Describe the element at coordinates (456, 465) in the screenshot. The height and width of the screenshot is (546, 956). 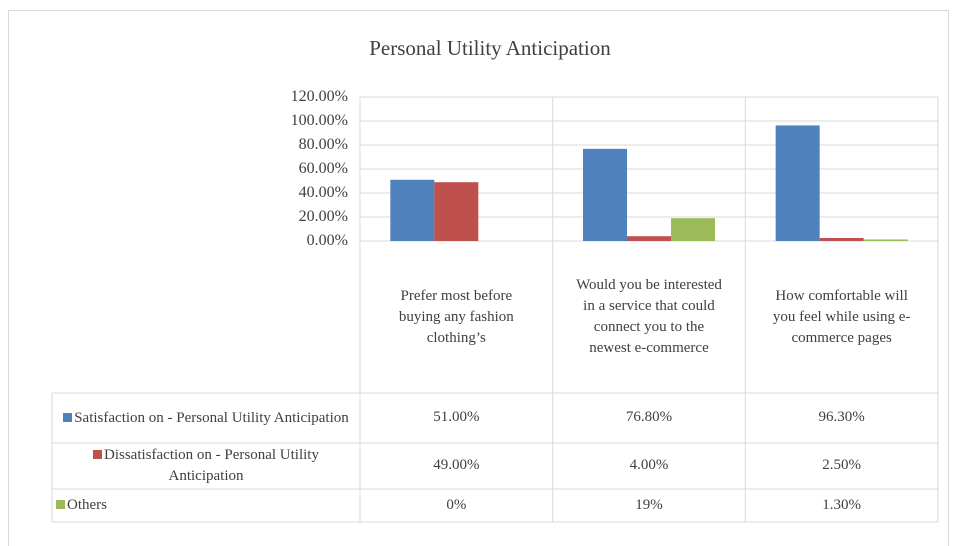
I see `data-label: 49.00%` at that location.